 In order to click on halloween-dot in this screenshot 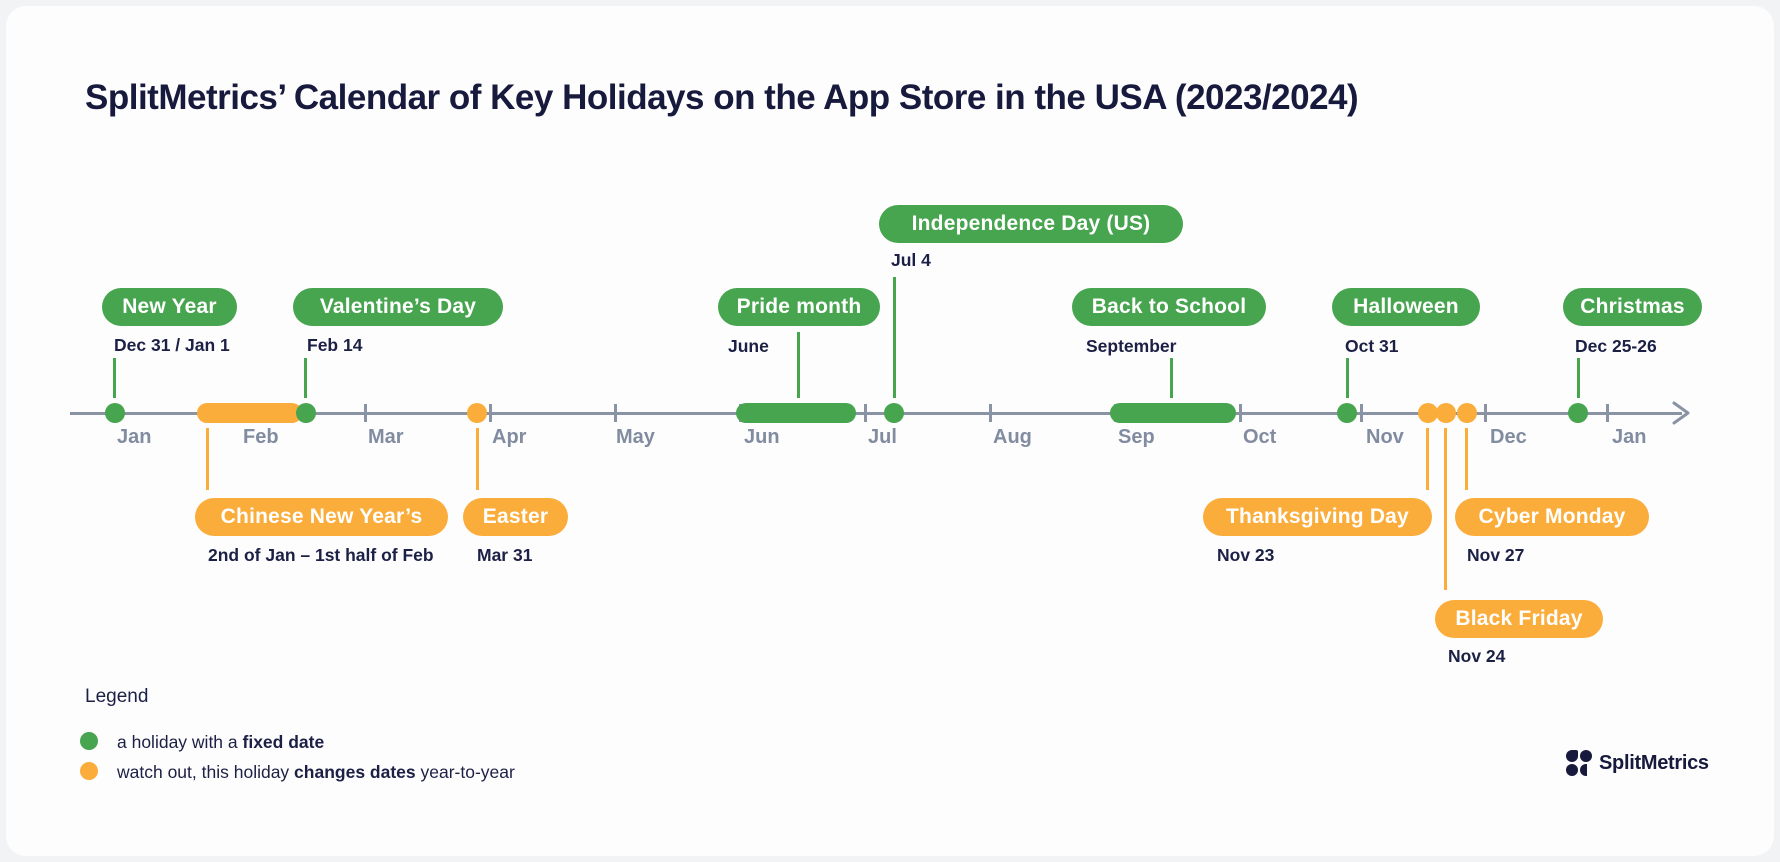, I will do `click(1347, 413)`.